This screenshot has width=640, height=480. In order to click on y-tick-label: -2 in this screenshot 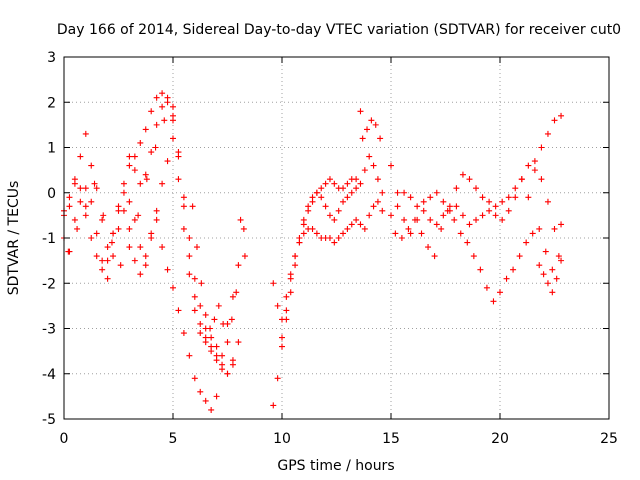, I will do `click(49, 284)`.